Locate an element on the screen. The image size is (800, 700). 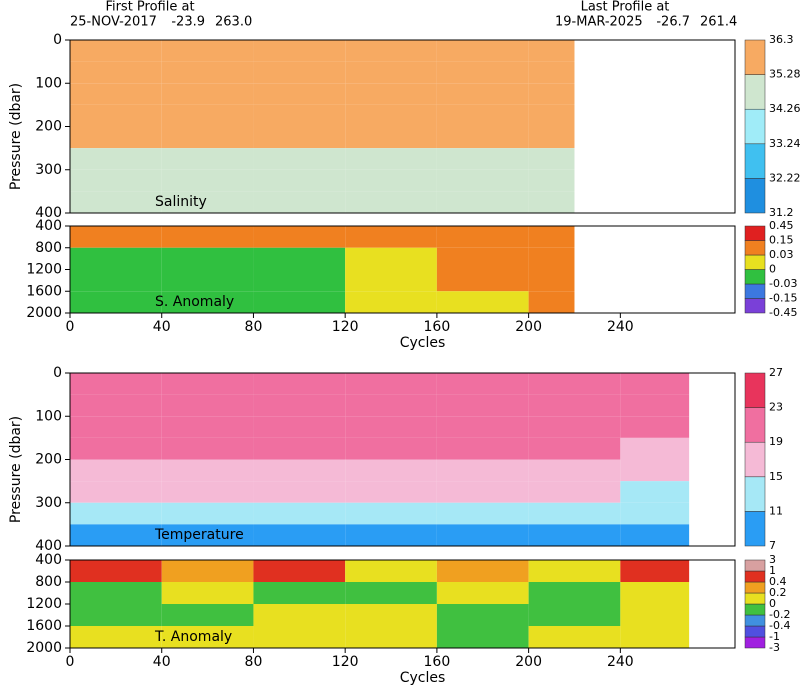
y-axis-label: Pressure (dbar) is located at coordinates (16, 136).